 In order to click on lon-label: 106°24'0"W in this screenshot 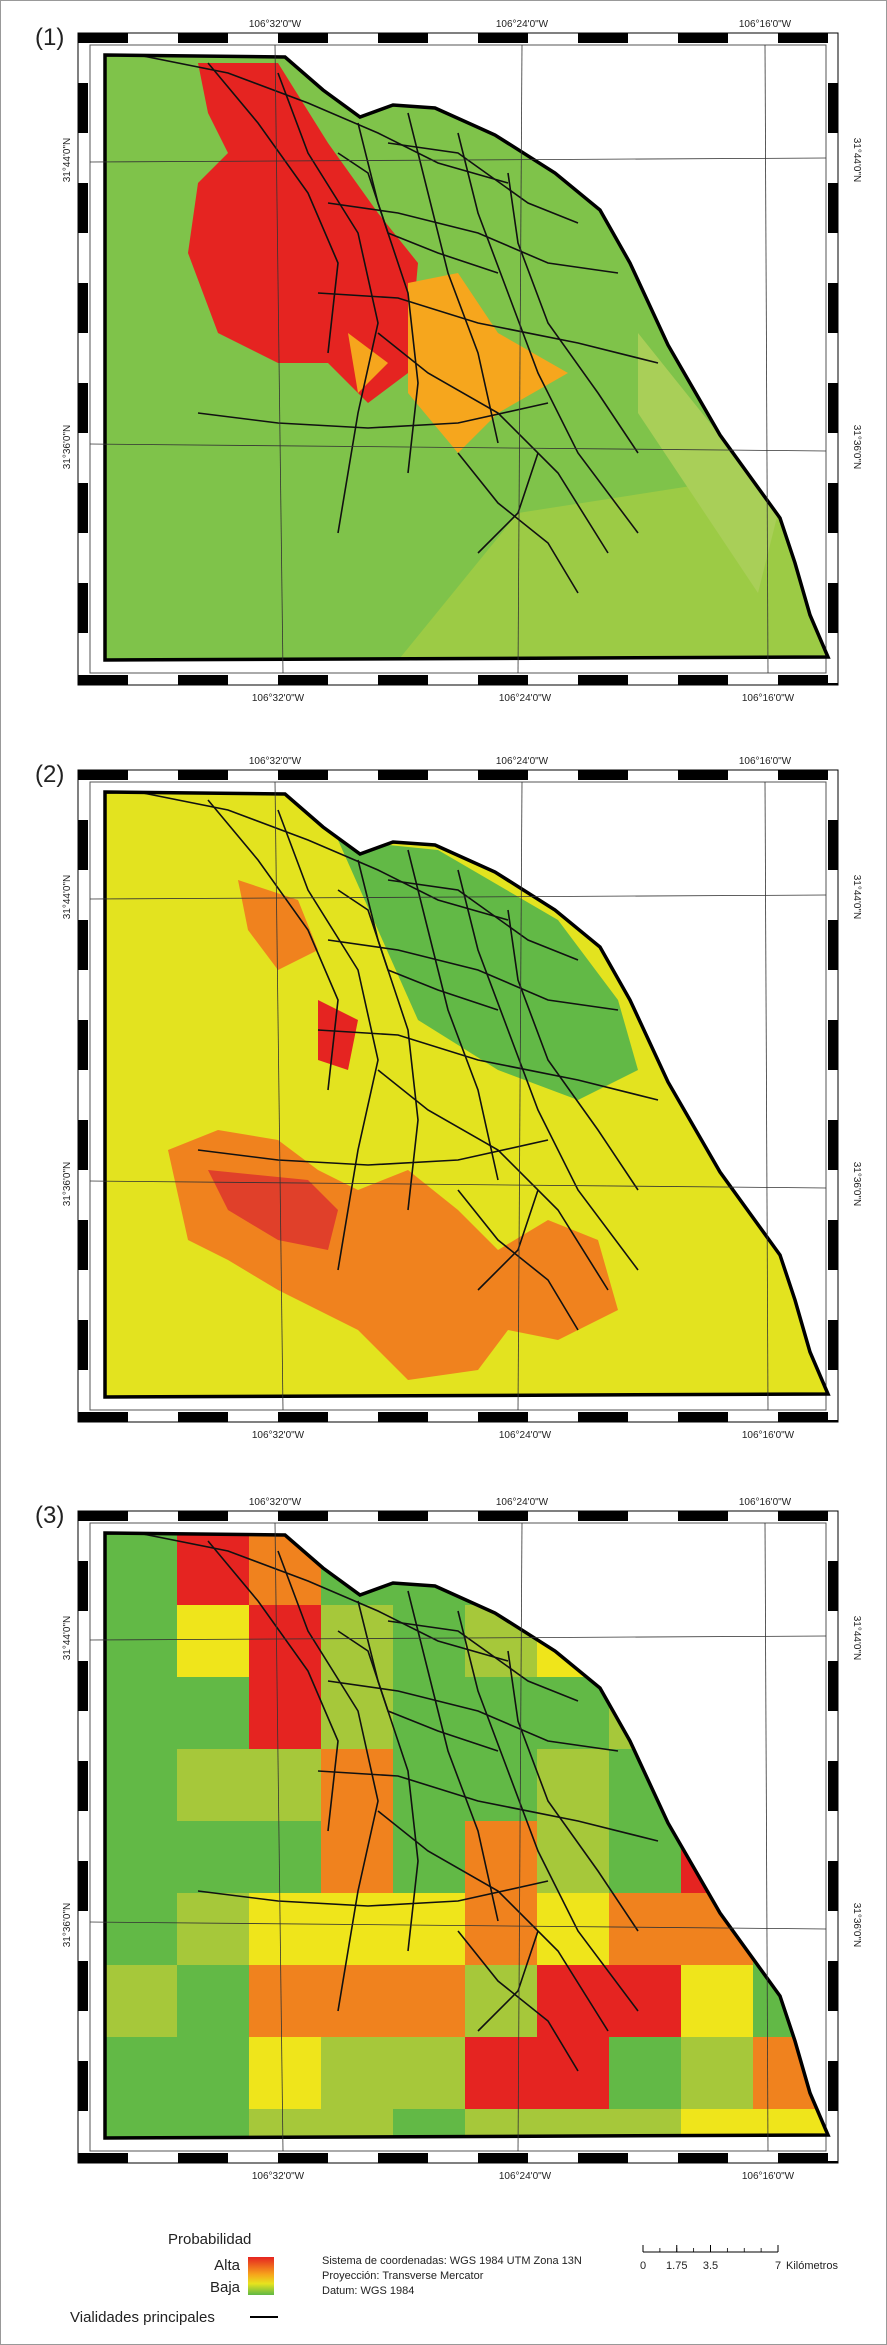, I will do `click(522, 761)`.